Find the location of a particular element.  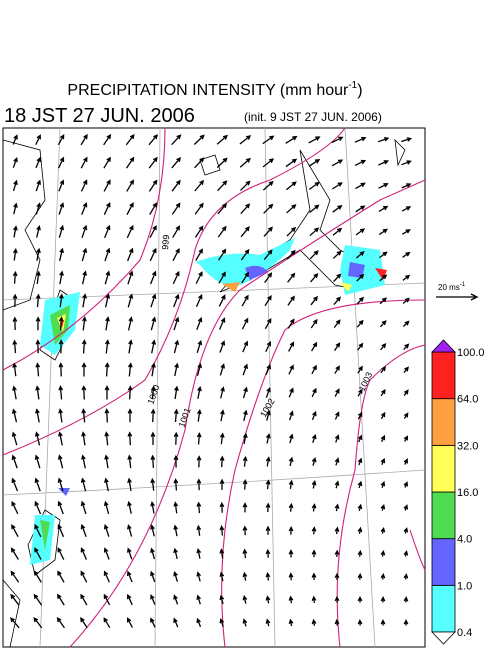

colorbar-tick-label: 4.0 is located at coordinates (464, 540).